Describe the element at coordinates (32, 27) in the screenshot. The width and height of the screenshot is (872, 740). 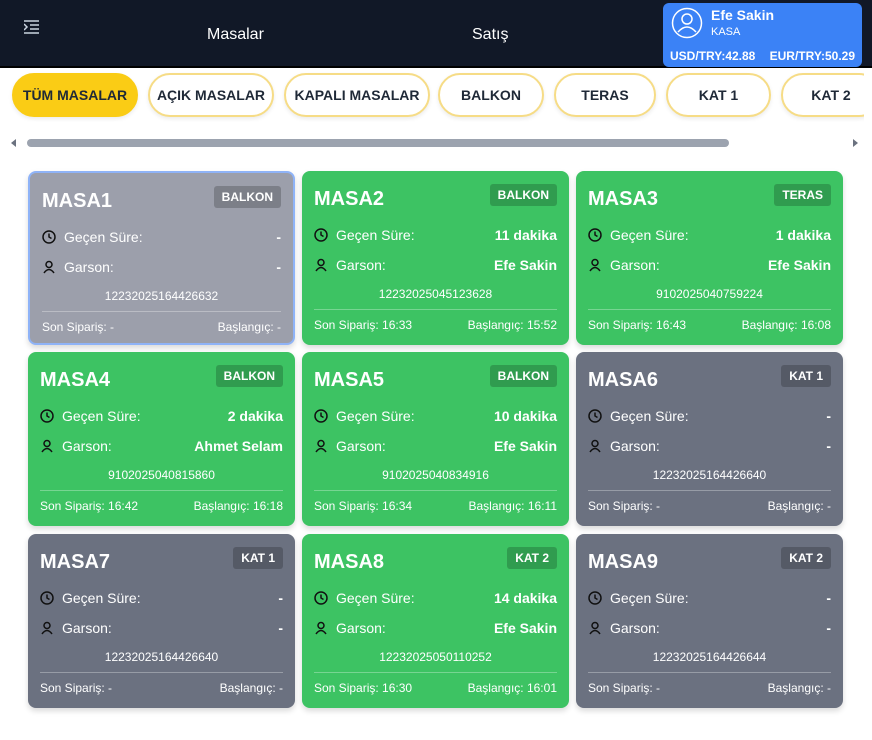
I see `menu-icon` at that location.